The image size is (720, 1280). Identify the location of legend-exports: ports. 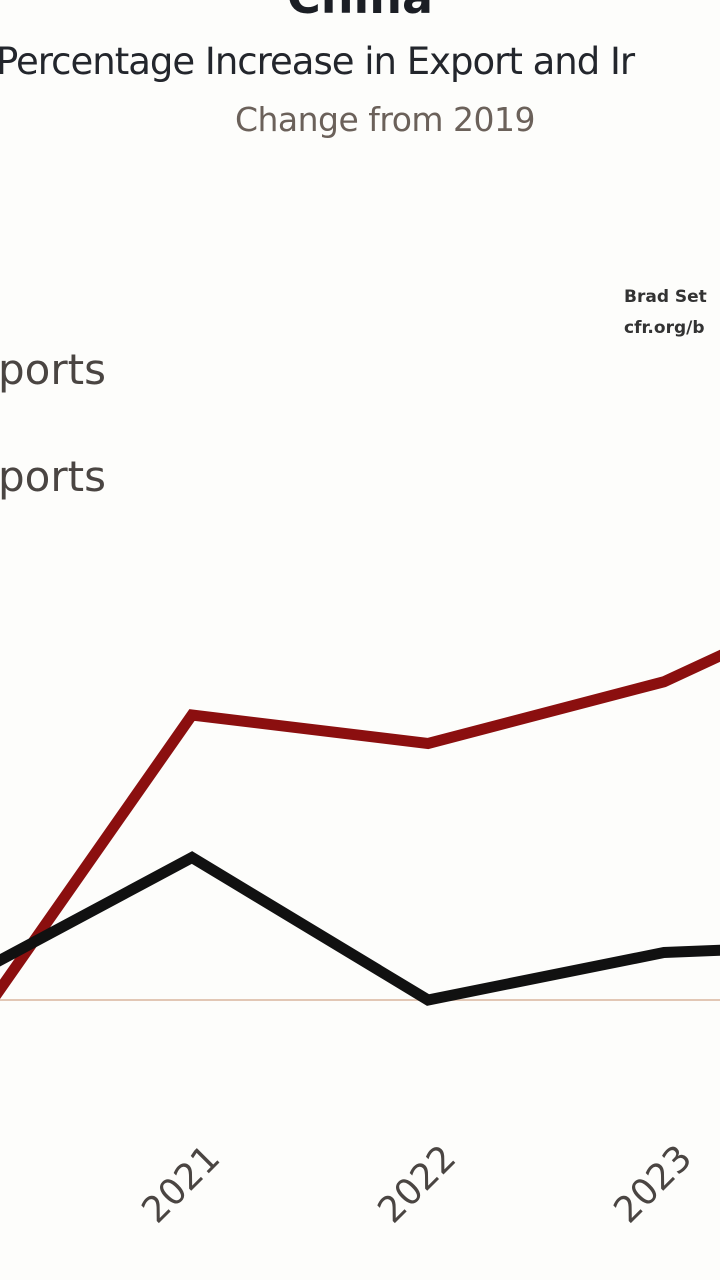
(53, 369).